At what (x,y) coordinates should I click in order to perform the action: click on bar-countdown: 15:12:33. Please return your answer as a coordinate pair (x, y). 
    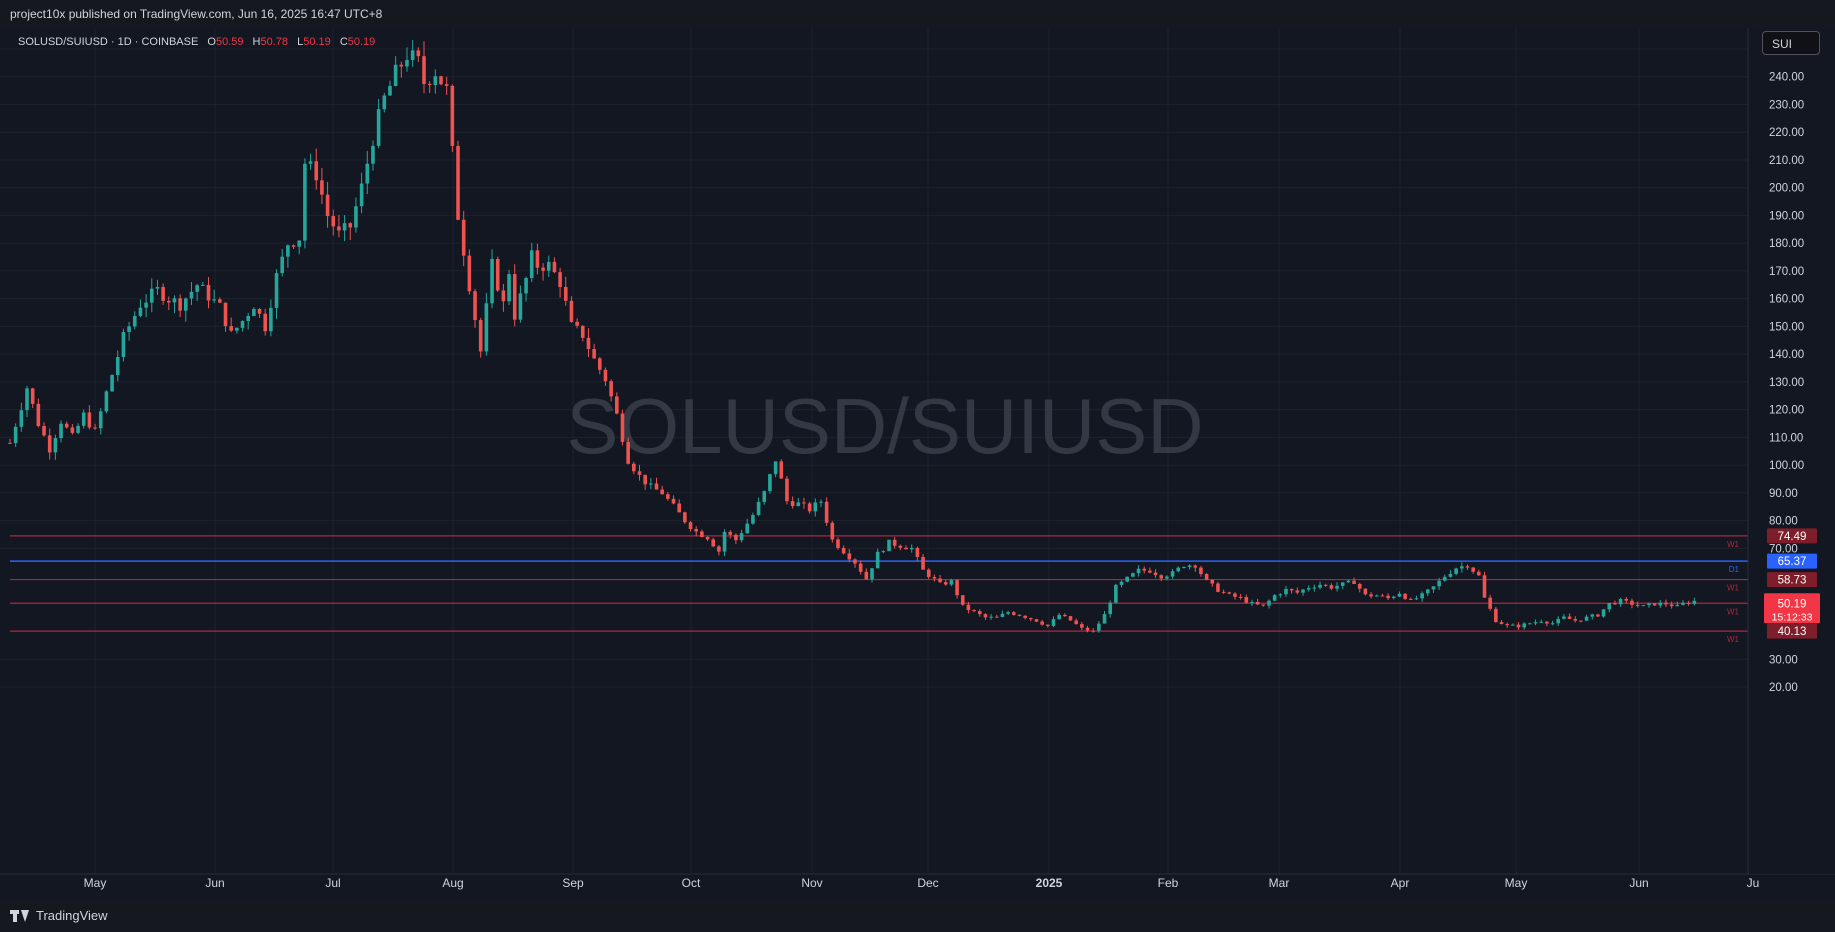
    Looking at the image, I should click on (1792, 617).